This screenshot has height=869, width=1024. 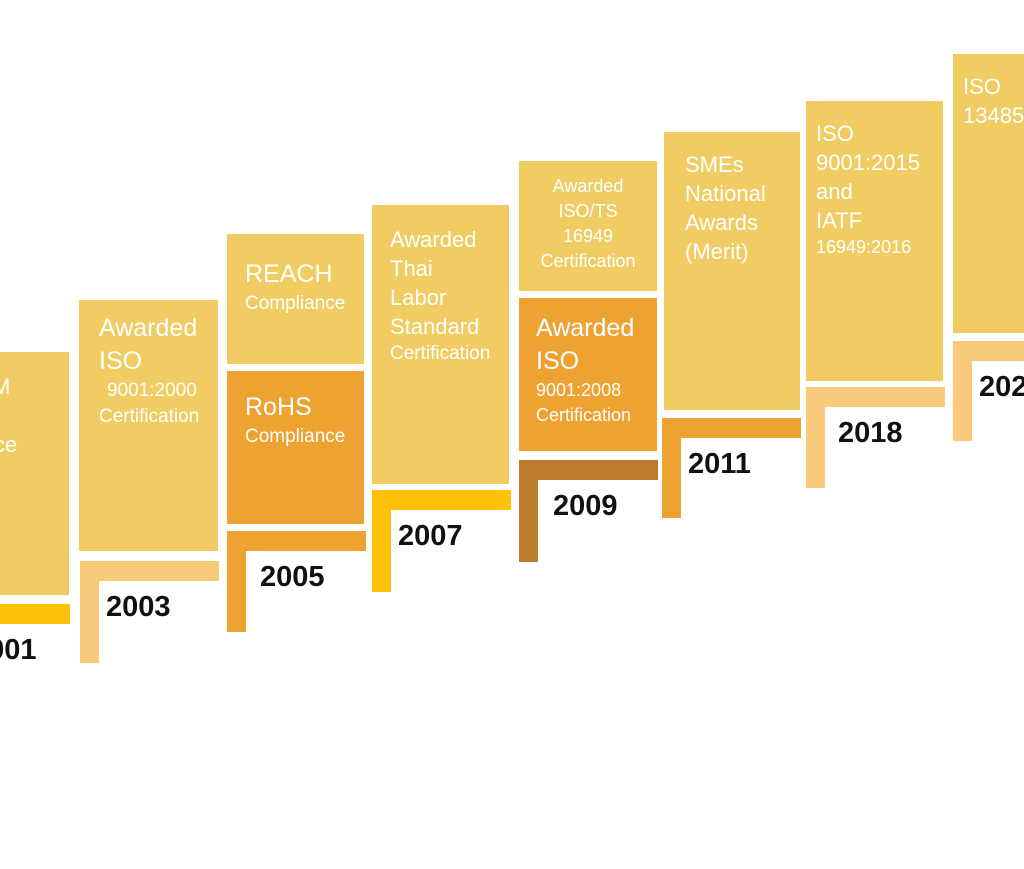 What do you see at coordinates (152, 390) in the screenshot?
I see `milestone-2003-line-3: 9001:2000` at bounding box center [152, 390].